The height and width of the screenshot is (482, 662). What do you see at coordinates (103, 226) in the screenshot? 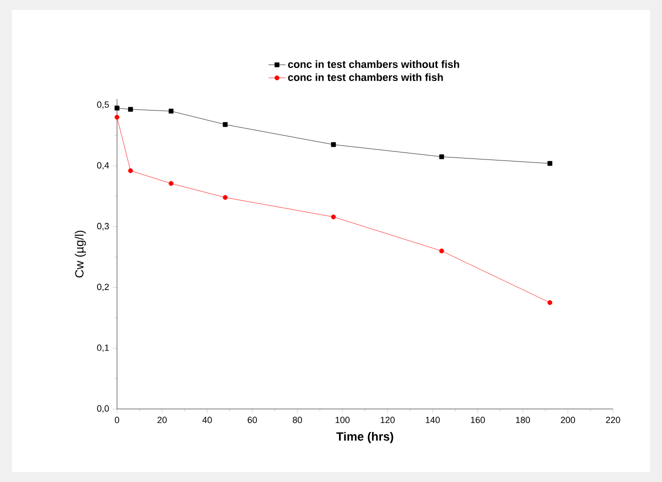
I see `y-tick-label: 0,3` at bounding box center [103, 226].